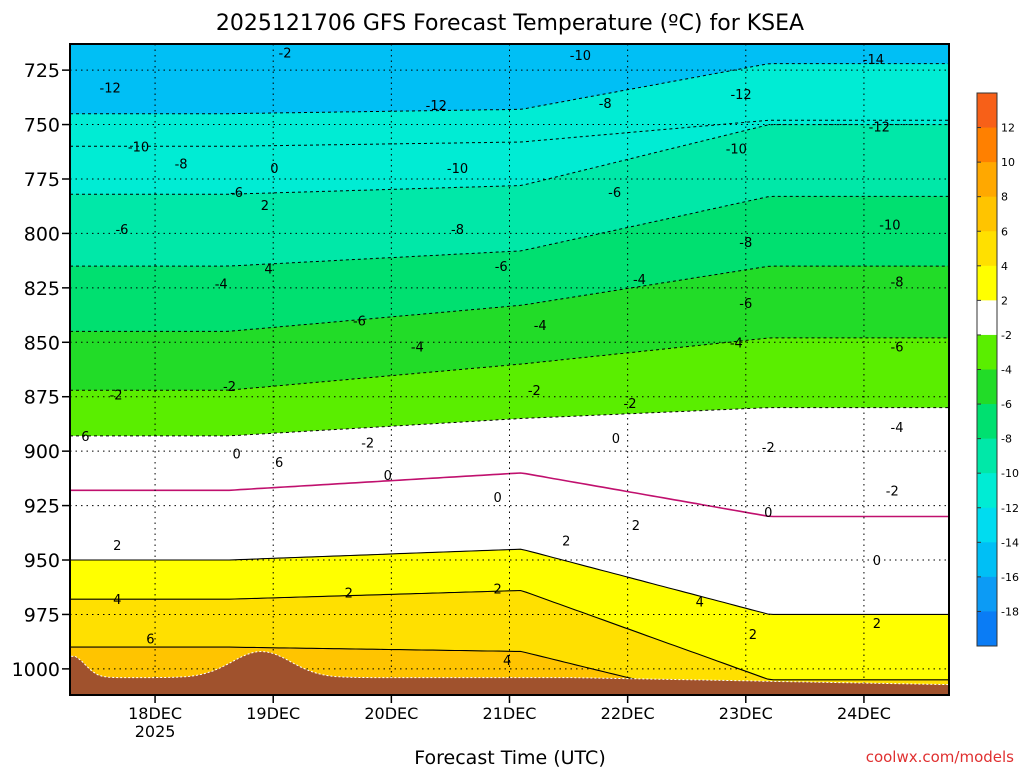  Describe the element at coordinates (36, 670) in the screenshot. I see `y-tick-label: 1000` at that location.